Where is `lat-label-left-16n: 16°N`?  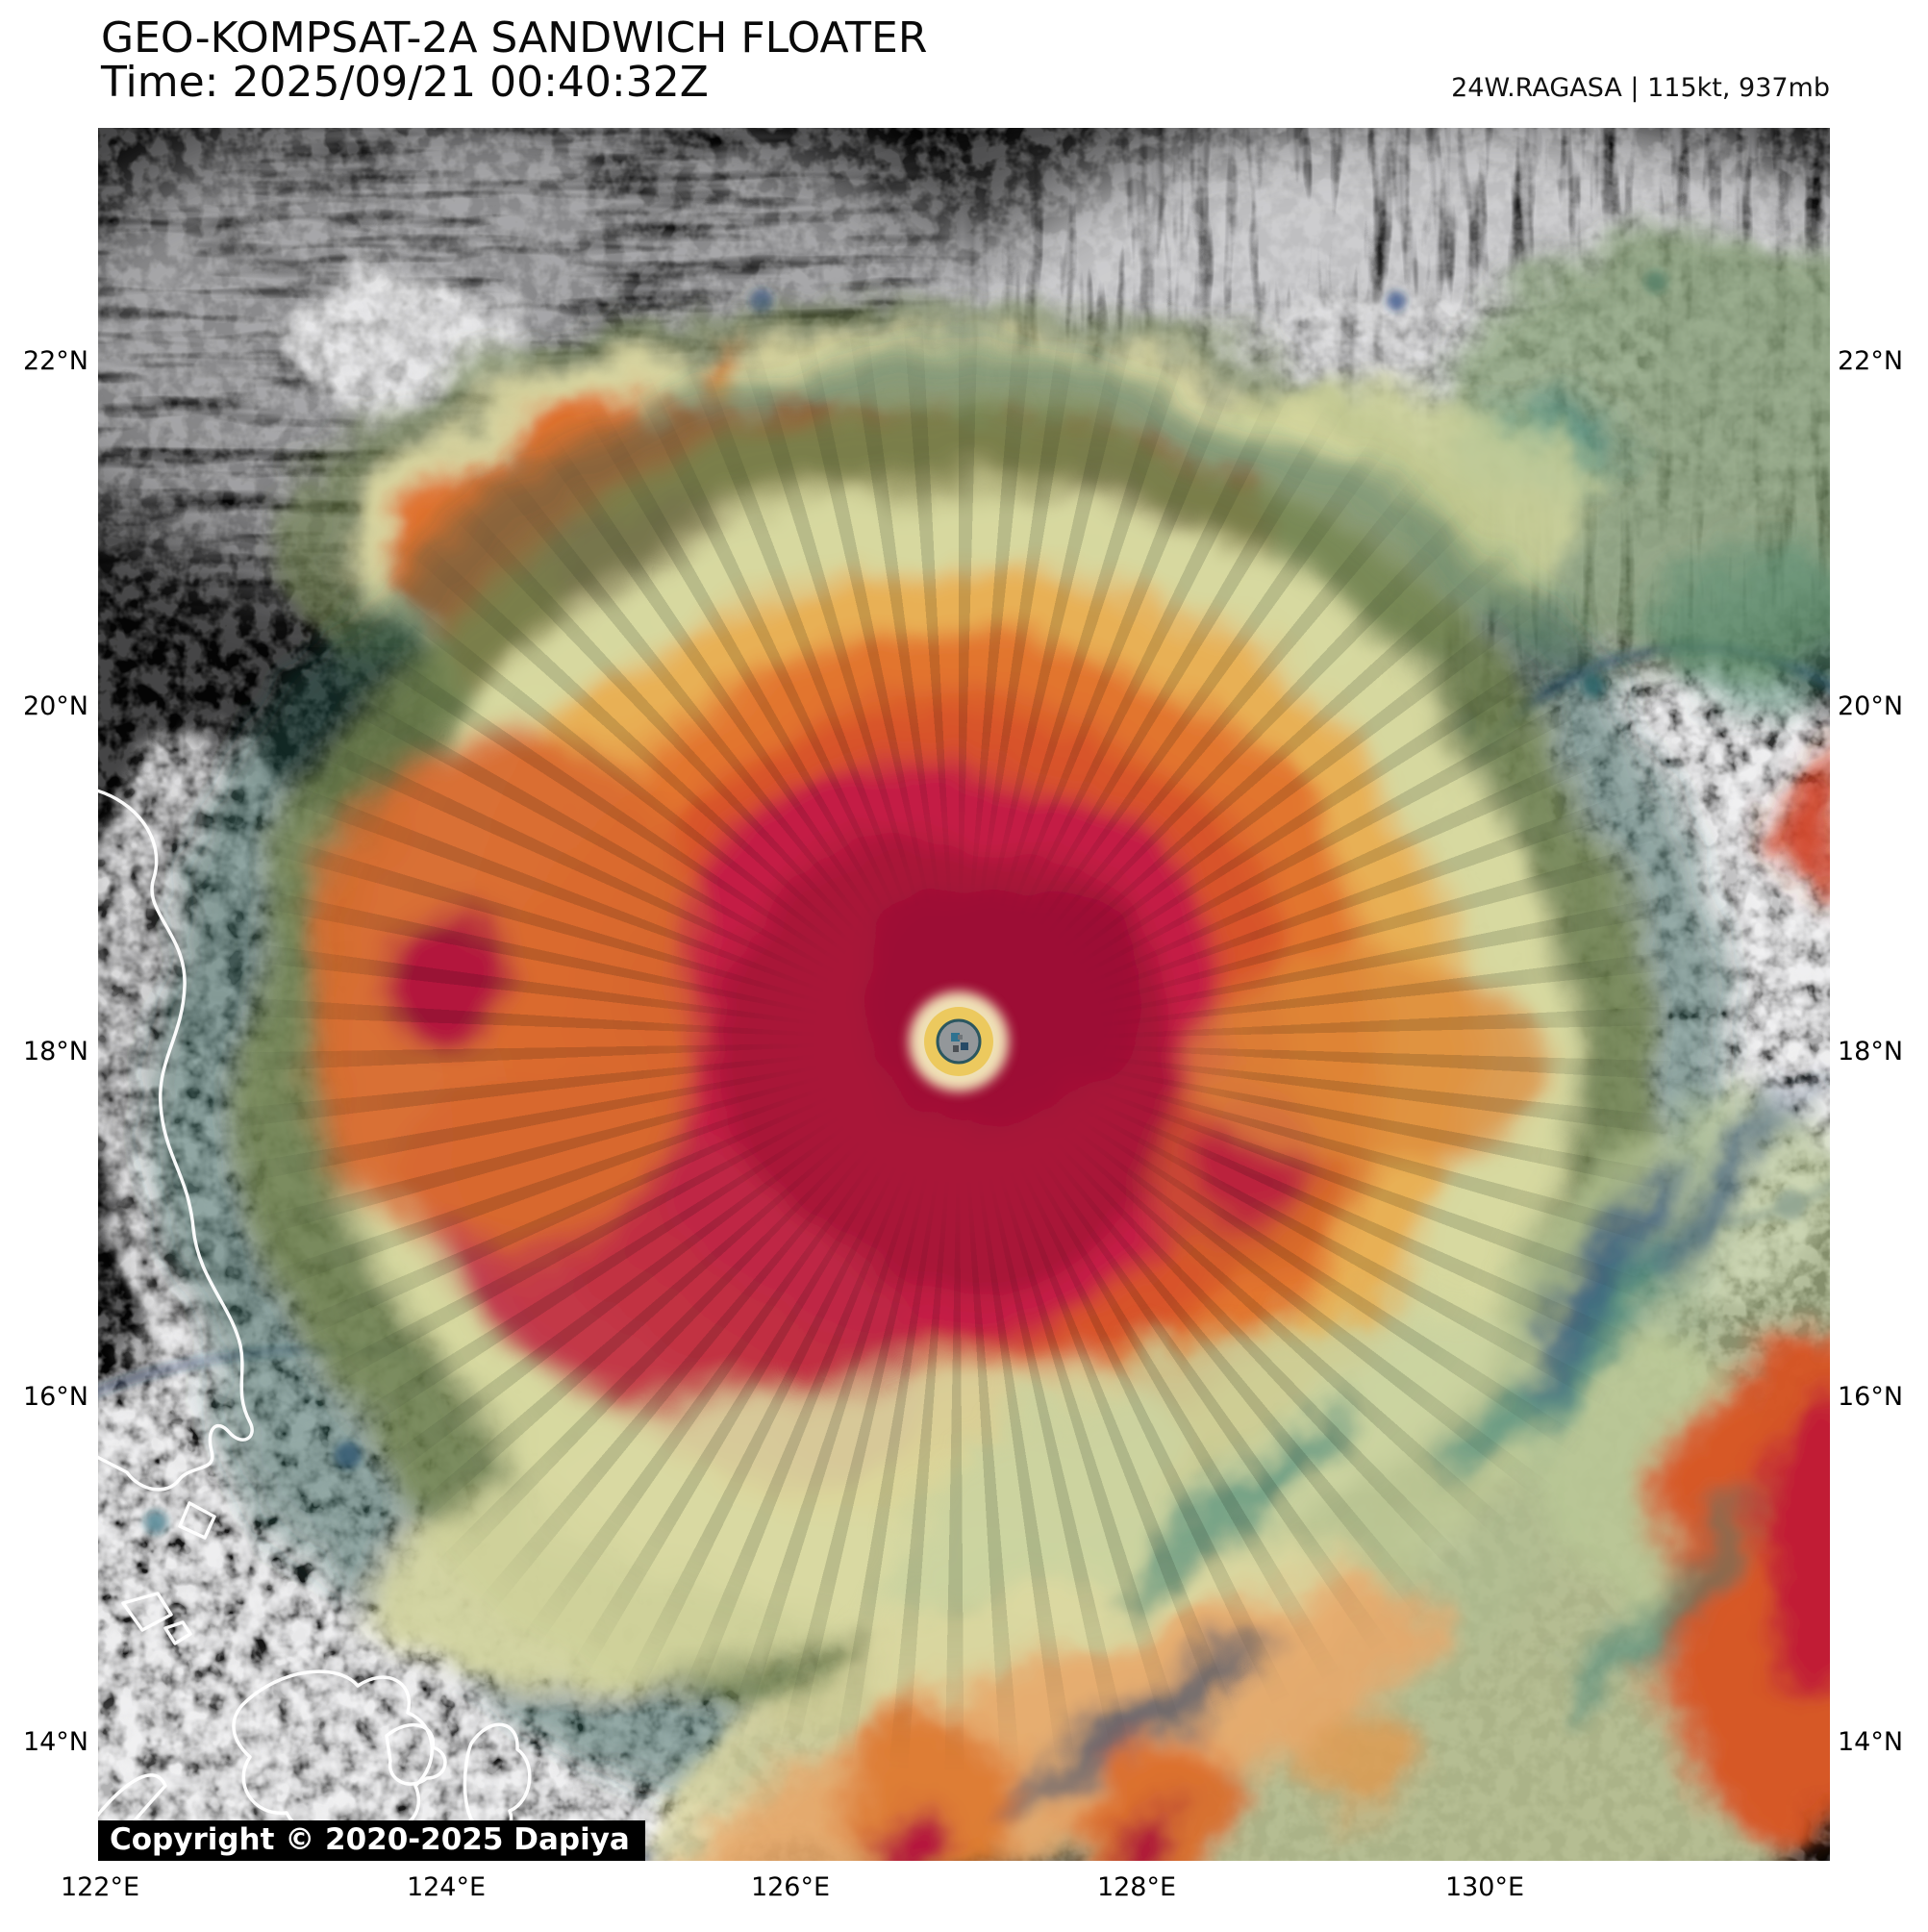 lat-label-left-16n: 16°N is located at coordinates (55, 1397).